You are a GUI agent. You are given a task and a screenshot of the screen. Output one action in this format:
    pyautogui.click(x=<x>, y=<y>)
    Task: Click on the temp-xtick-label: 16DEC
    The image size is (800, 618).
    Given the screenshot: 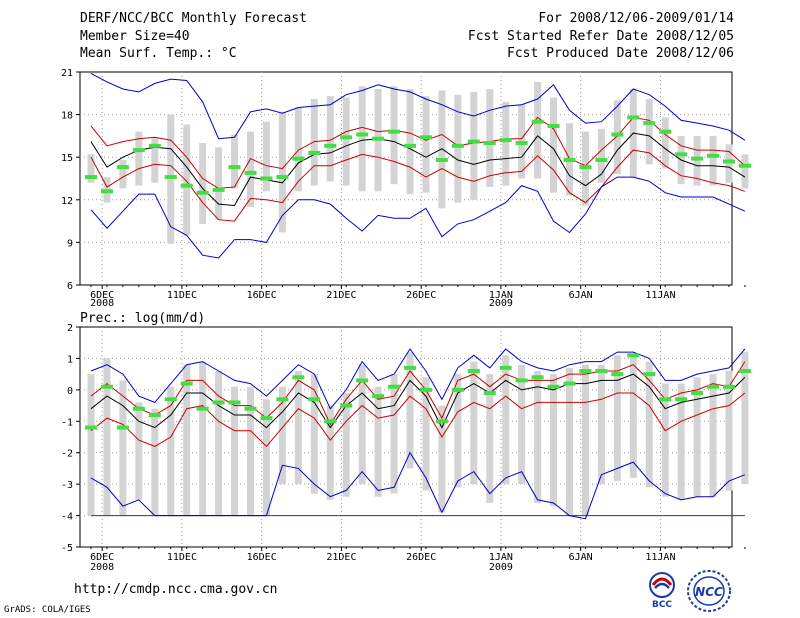 What is the action you would take?
    pyautogui.click(x=262, y=295)
    